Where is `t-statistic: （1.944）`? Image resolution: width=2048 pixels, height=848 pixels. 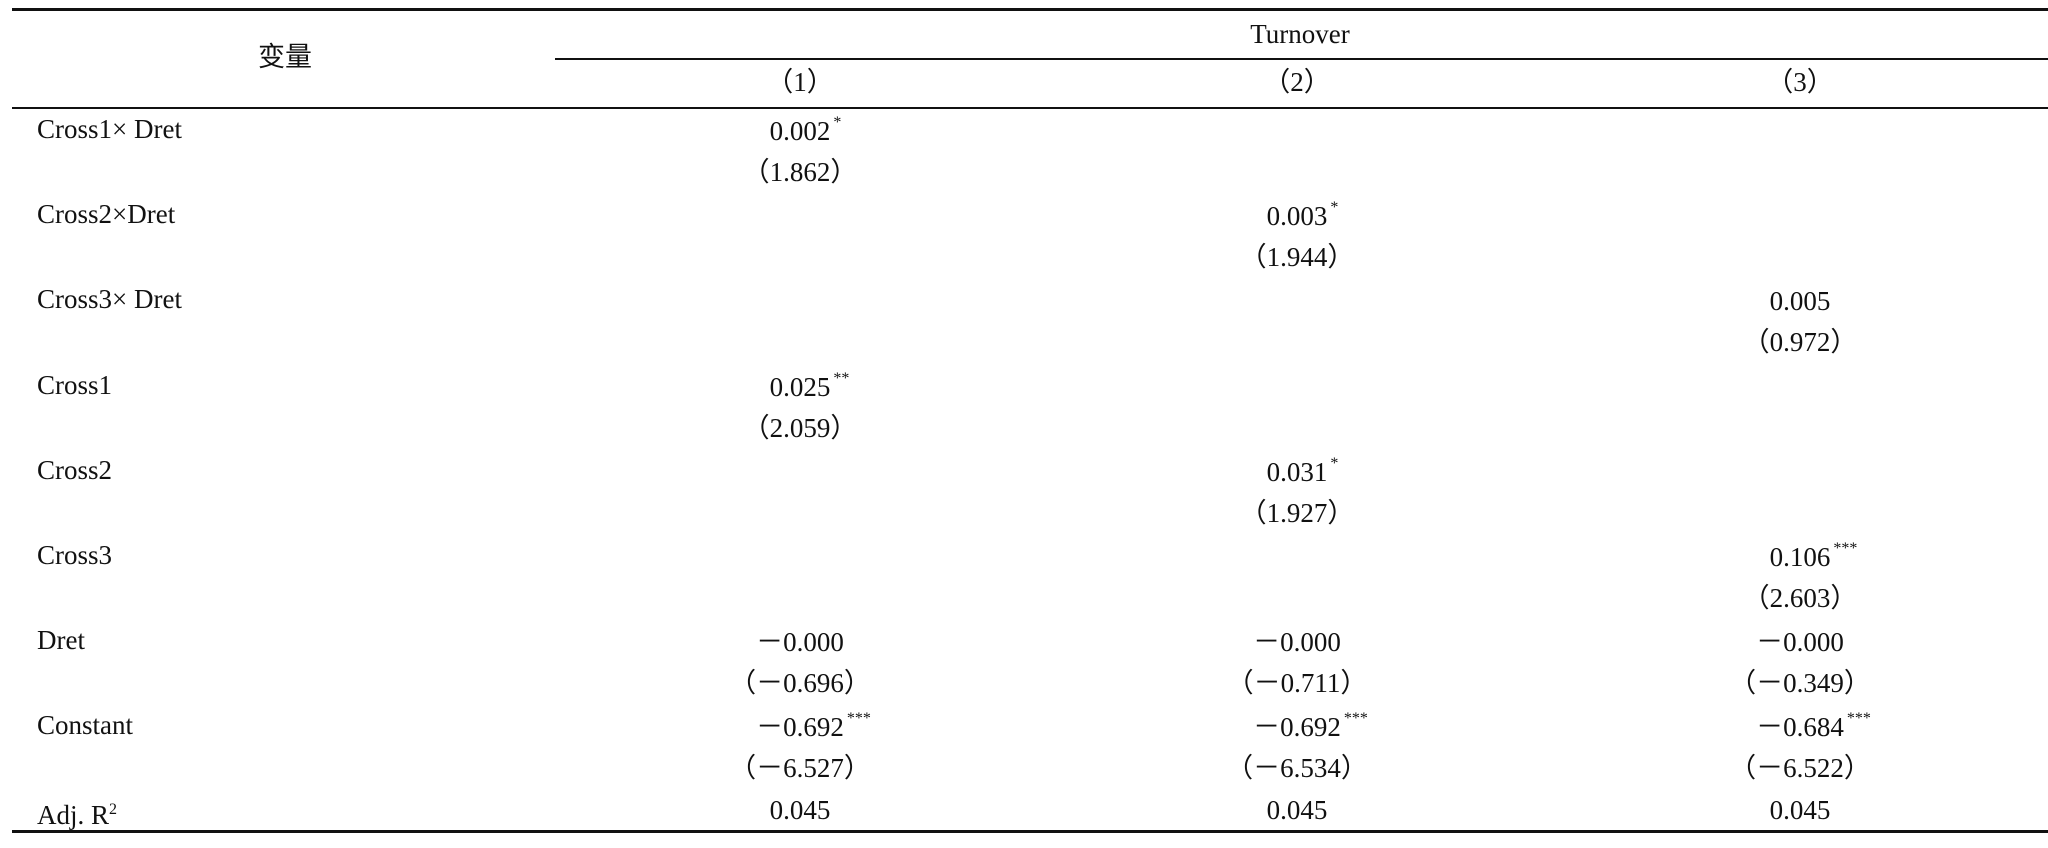
t-statistic: （1.944） is located at coordinates (1297, 257).